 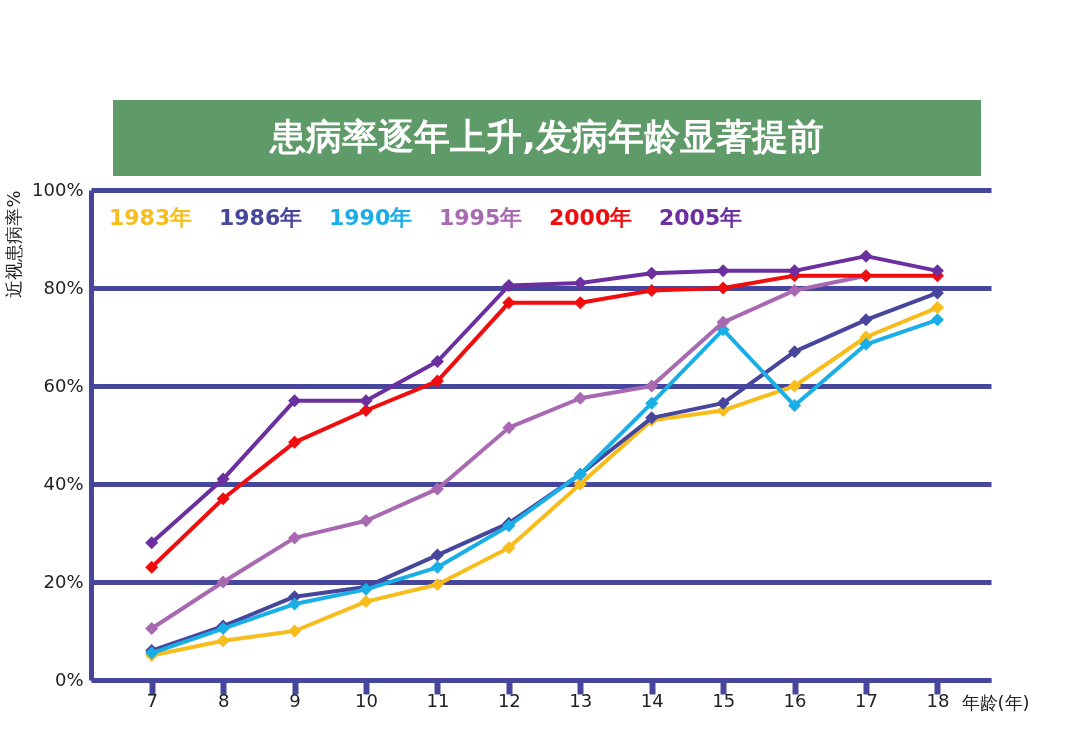 I want to click on chart-title: 患病率逐年上升,发病年龄显著提前, so click(x=546, y=136).